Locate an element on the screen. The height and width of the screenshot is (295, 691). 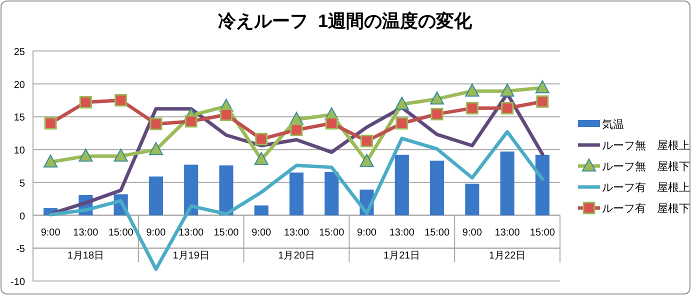
legend-label: ルーフ無 屋根下 is located at coordinates (646, 167).